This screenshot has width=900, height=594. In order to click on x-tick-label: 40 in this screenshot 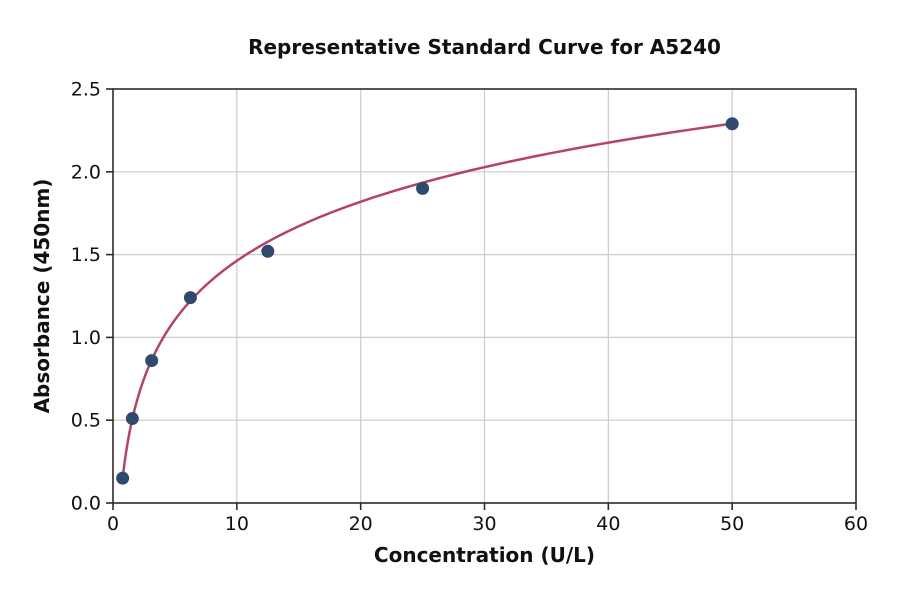, I will do `click(608, 524)`.